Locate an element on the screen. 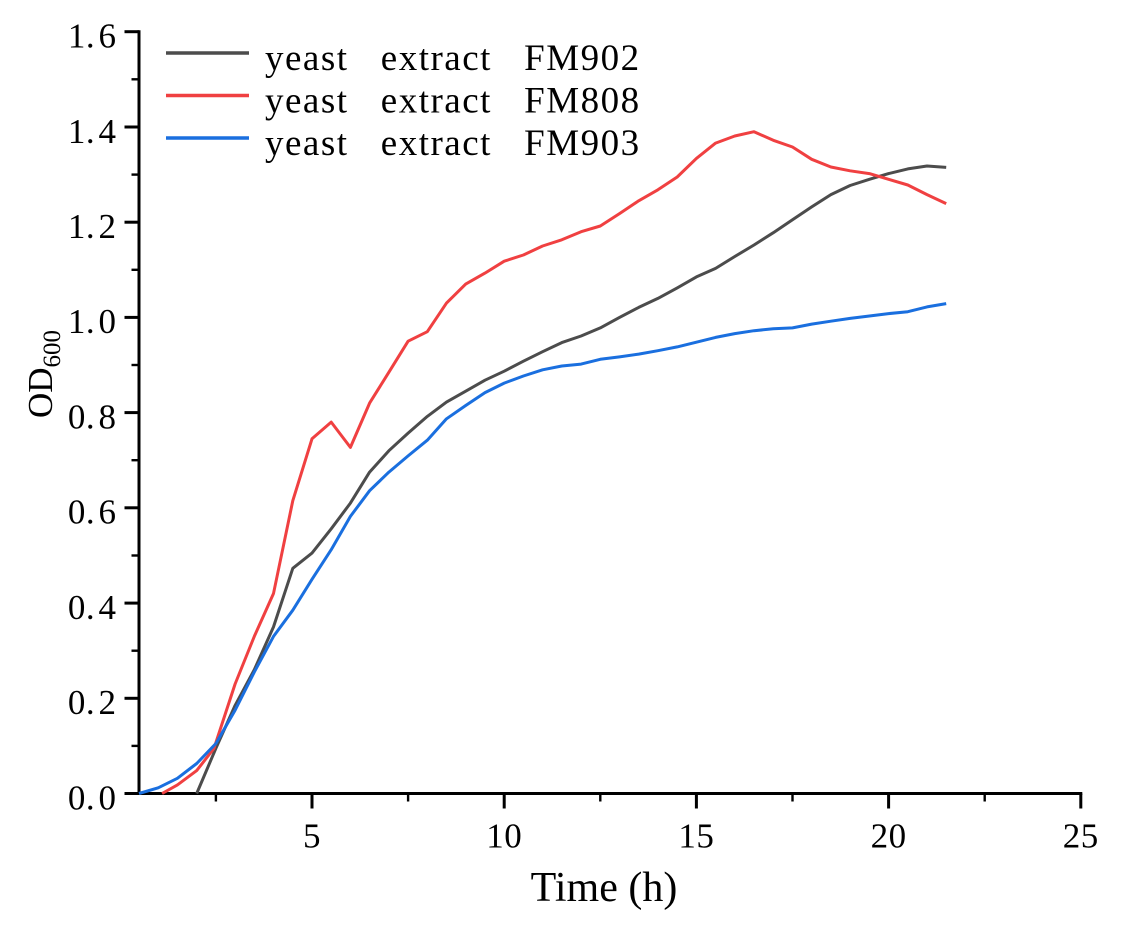 The width and height of the screenshot is (1142, 929). svg-text: yeast extract FM808 is located at coordinates (453, 101).